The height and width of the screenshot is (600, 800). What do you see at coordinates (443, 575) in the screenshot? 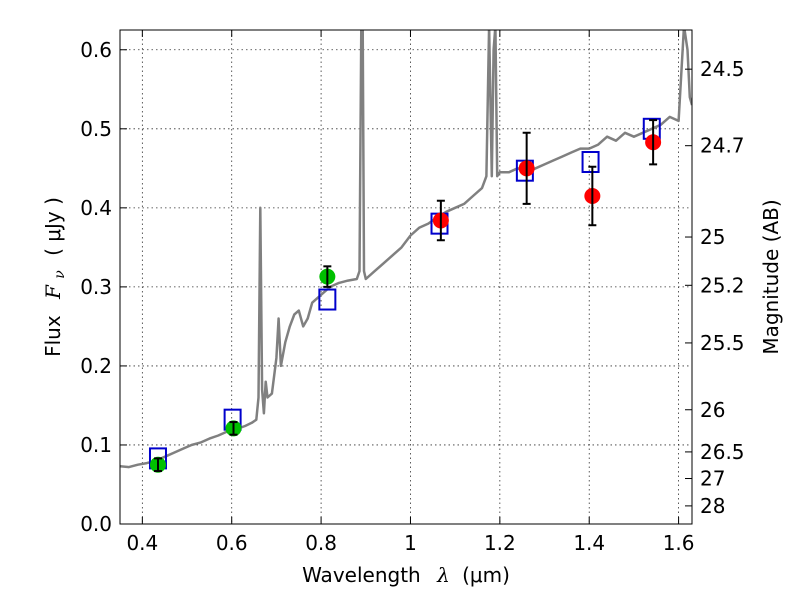
I see `x-axis-label-symbol: λ` at bounding box center [443, 575].